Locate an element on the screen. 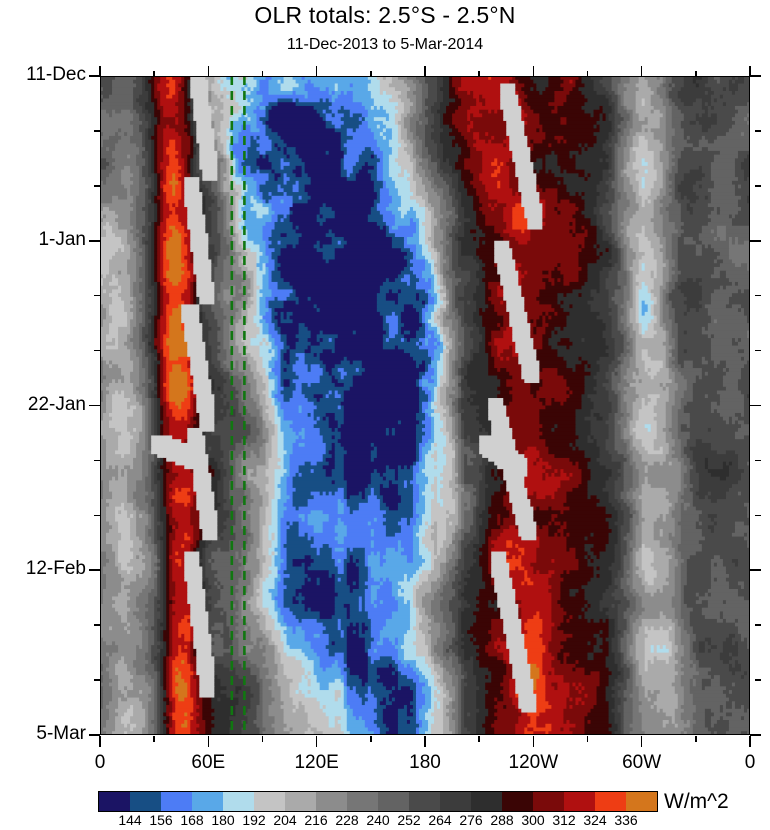  y-axis-label-2: 22-Jan is located at coordinates (56, 404).